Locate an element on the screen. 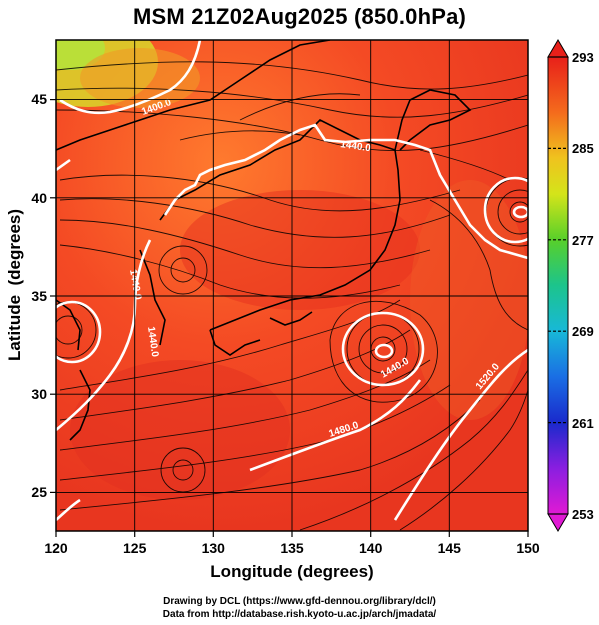  colorbar-tick-label: 261 is located at coordinates (583, 423).